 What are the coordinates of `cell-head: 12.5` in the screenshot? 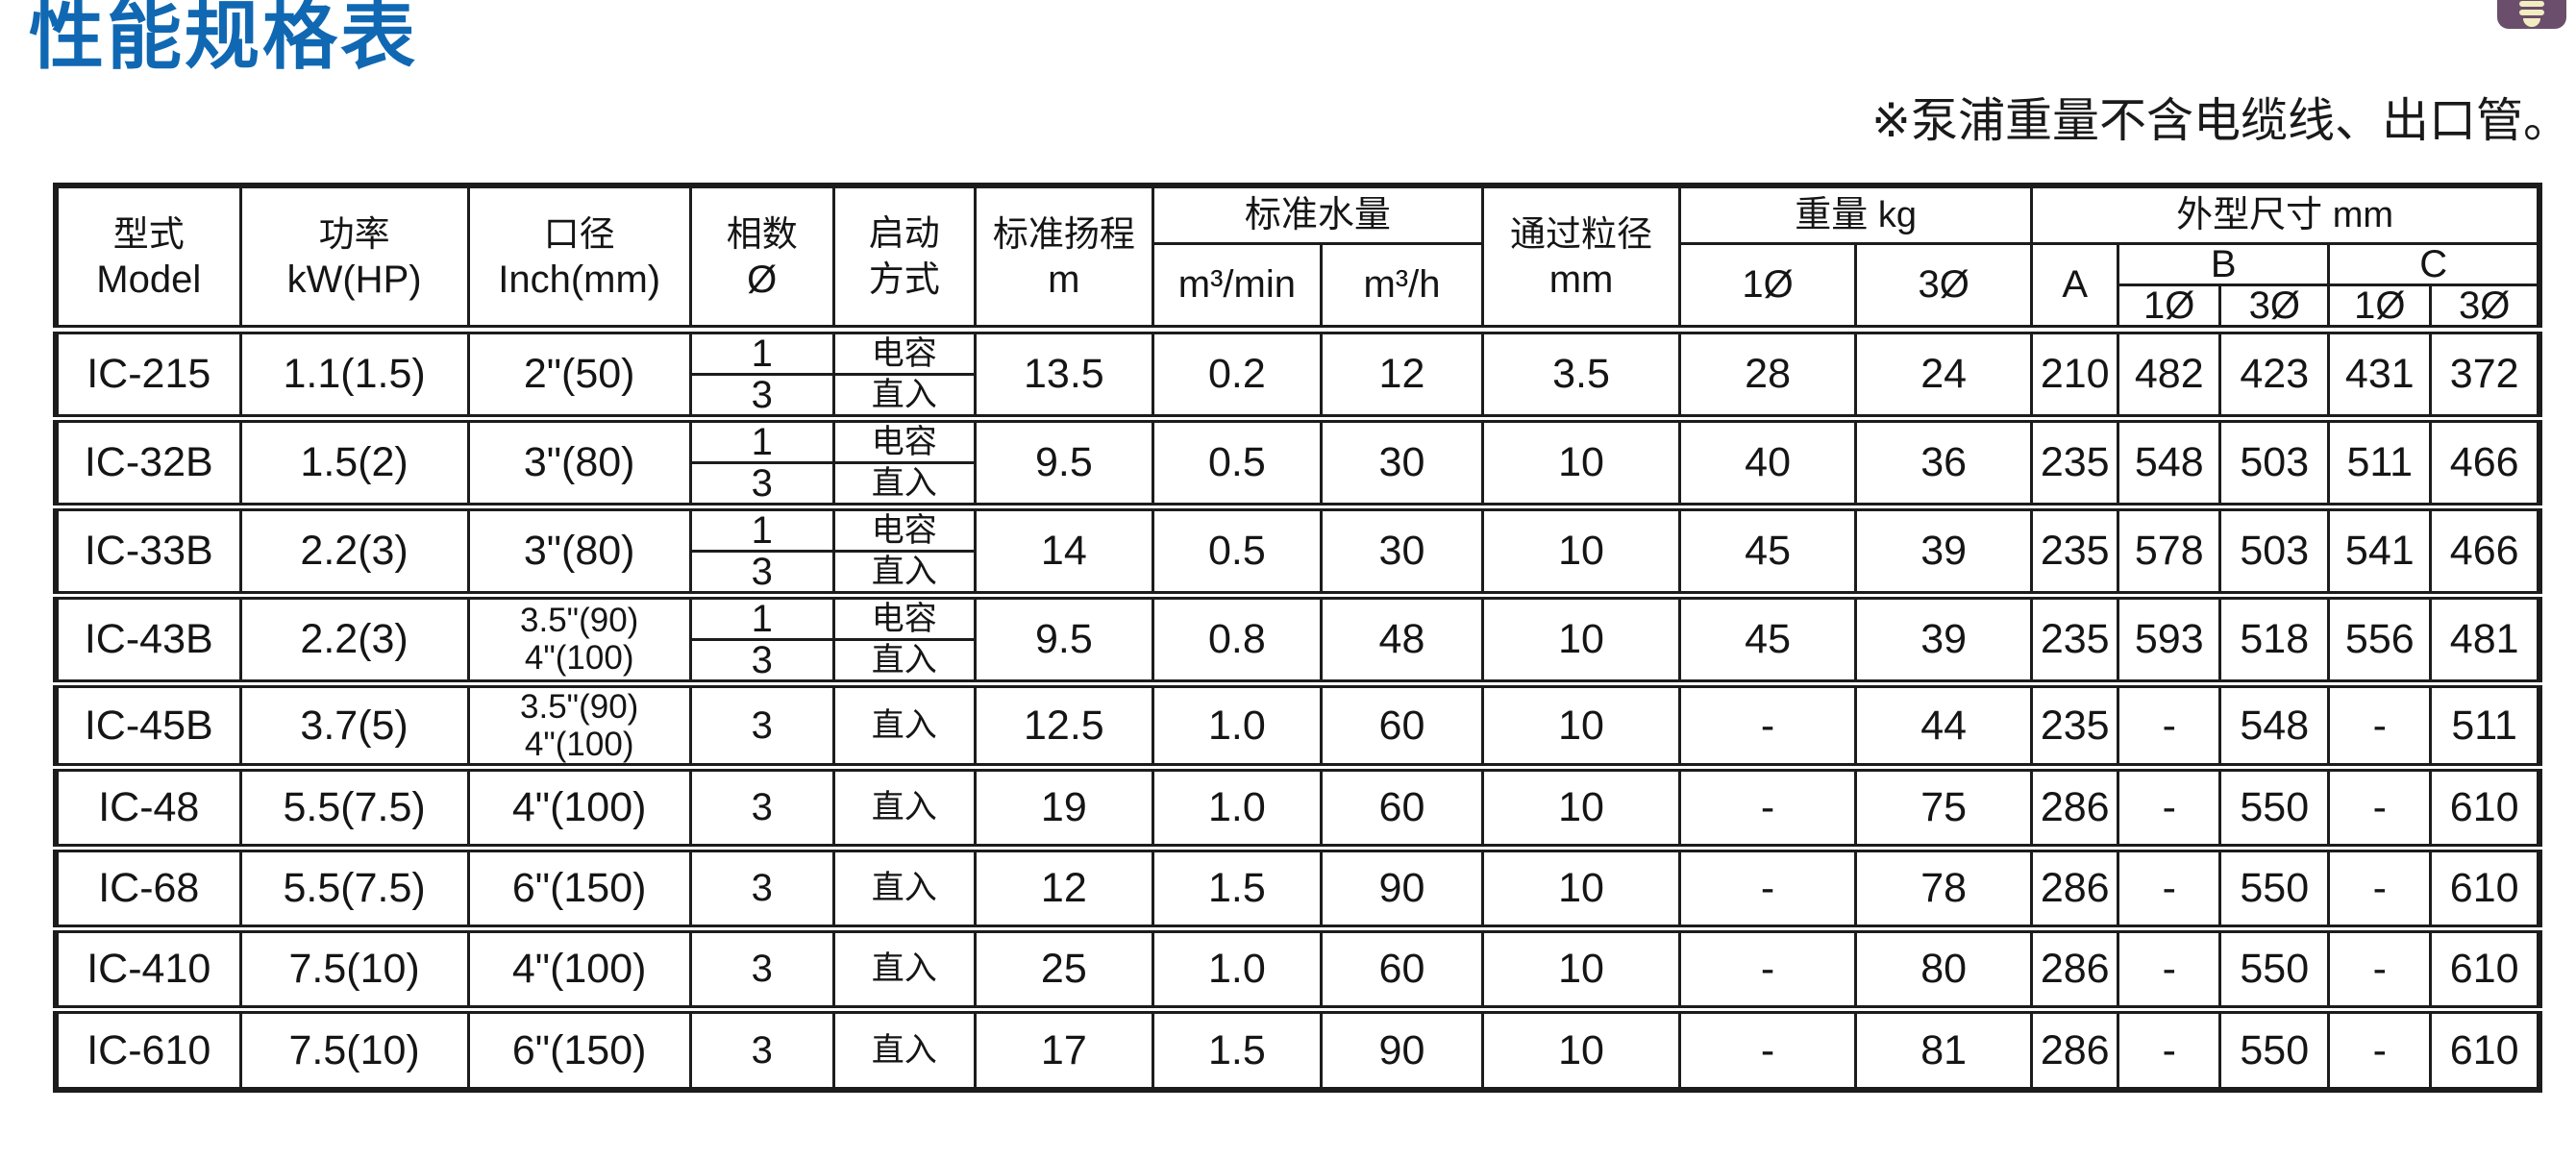 It's located at (1064, 723).